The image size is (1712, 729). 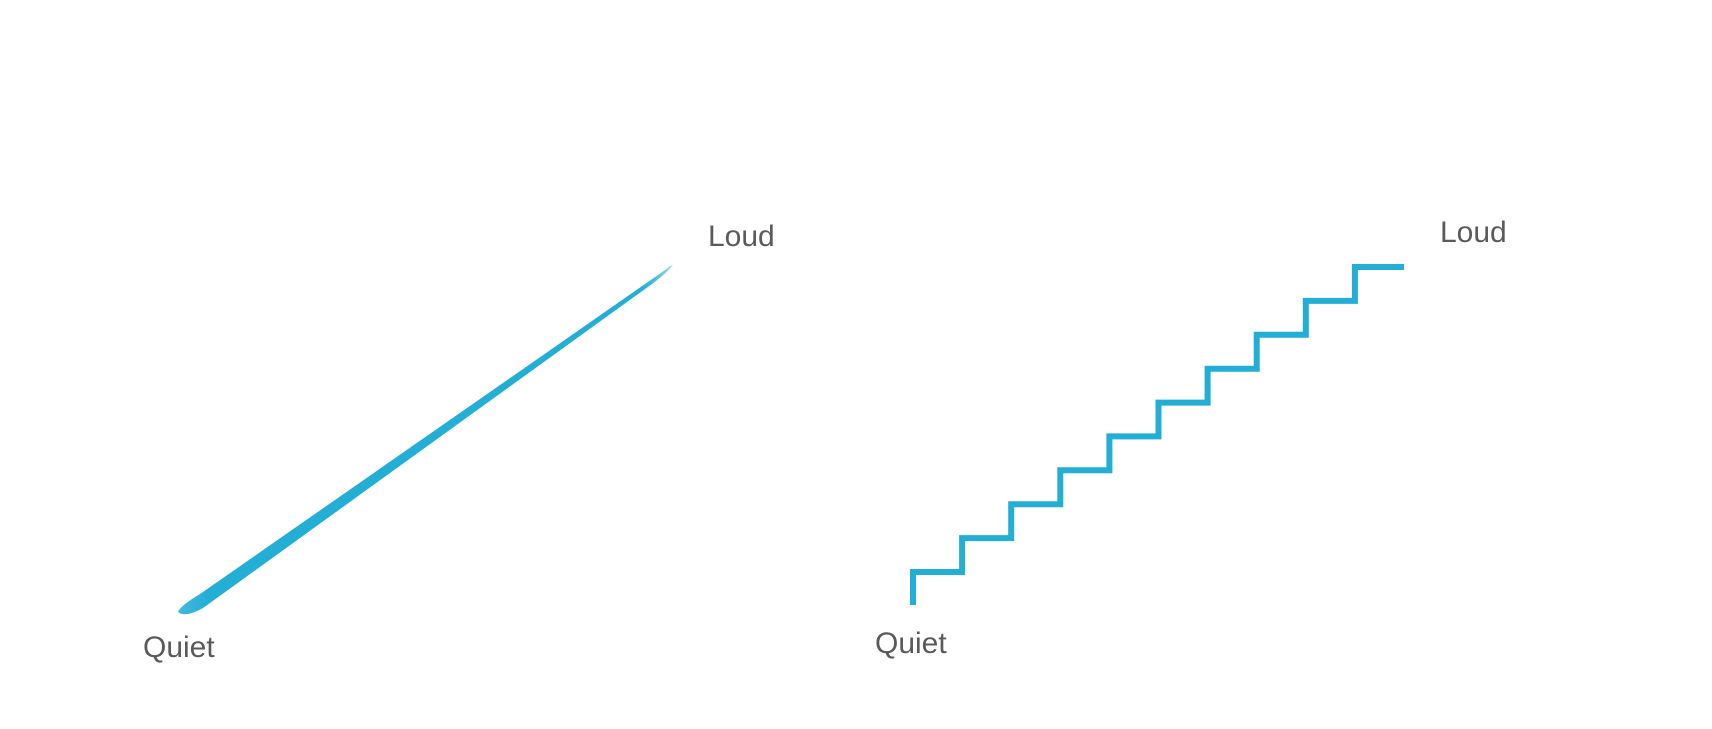 What do you see at coordinates (1157, 434) in the screenshot?
I see `stepped-volume-ramp` at bounding box center [1157, 434].